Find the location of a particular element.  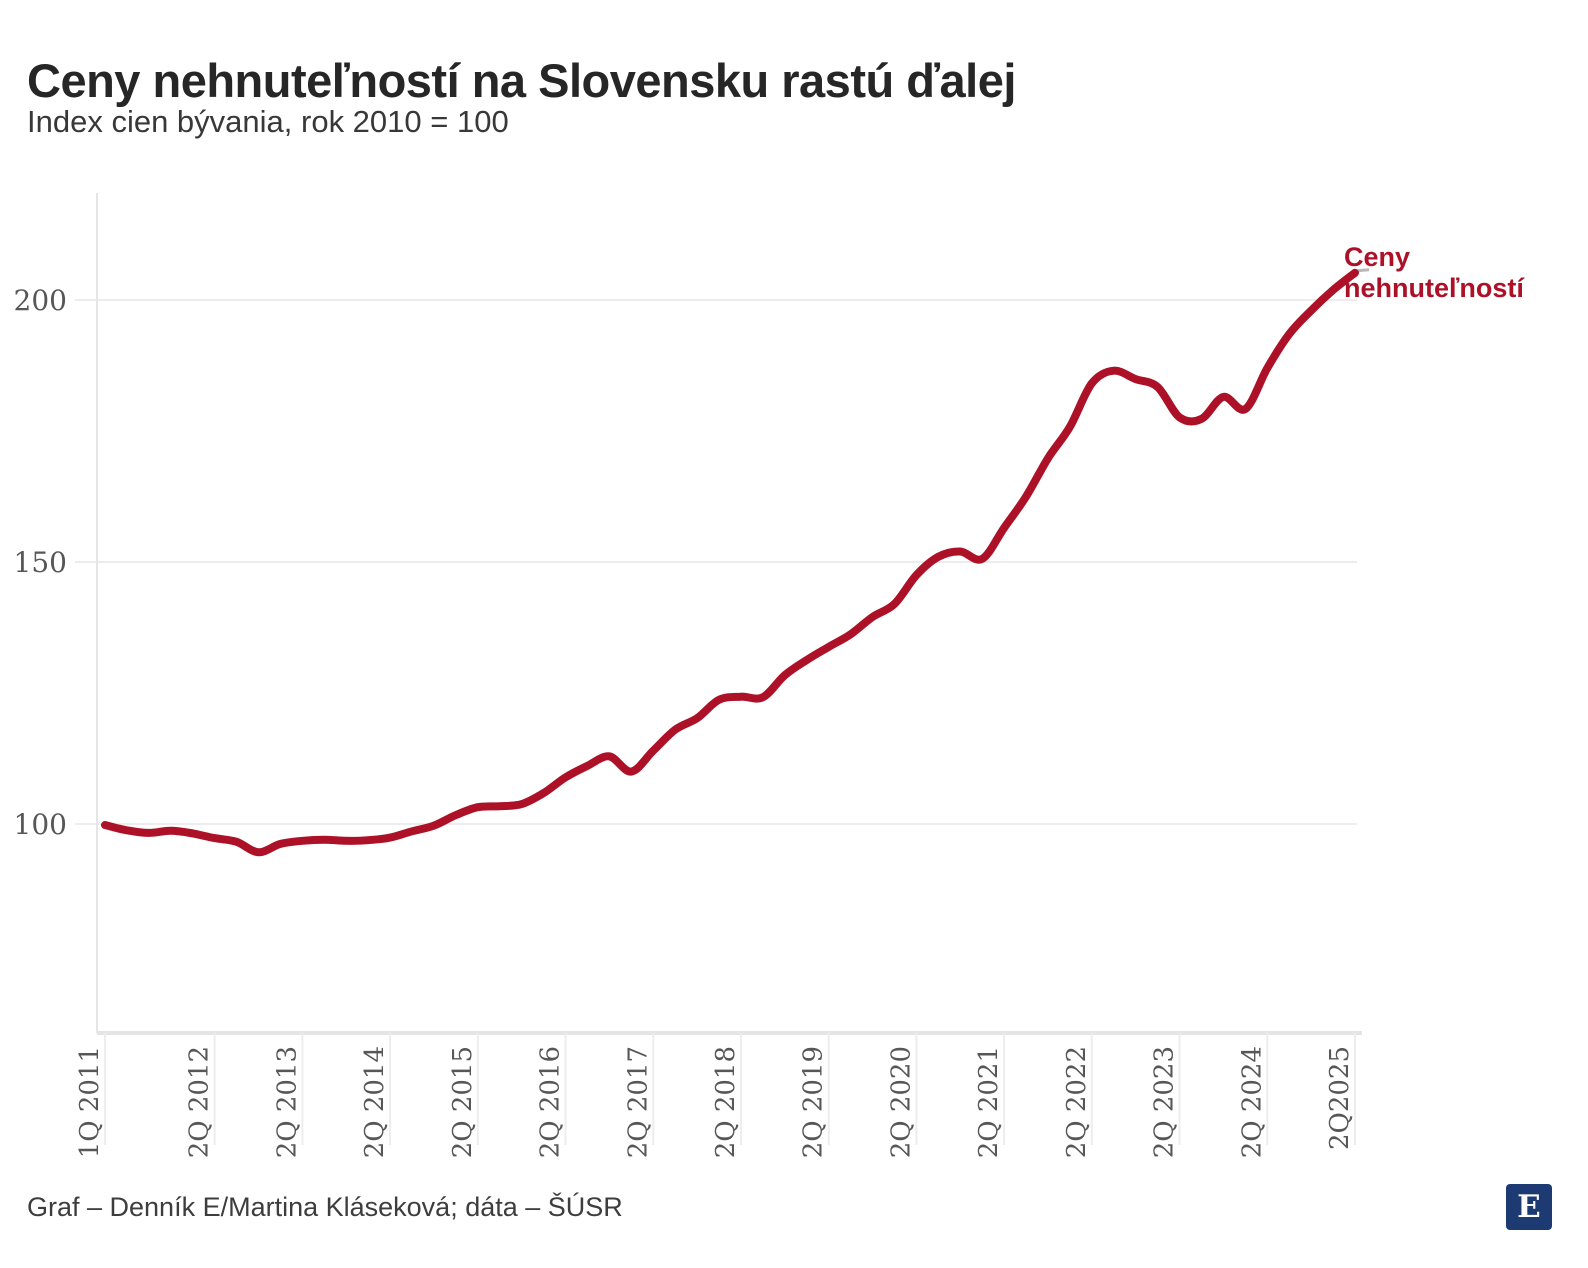

x-tick-label: 2Q 2017 is located at coordinates (638, 1102).